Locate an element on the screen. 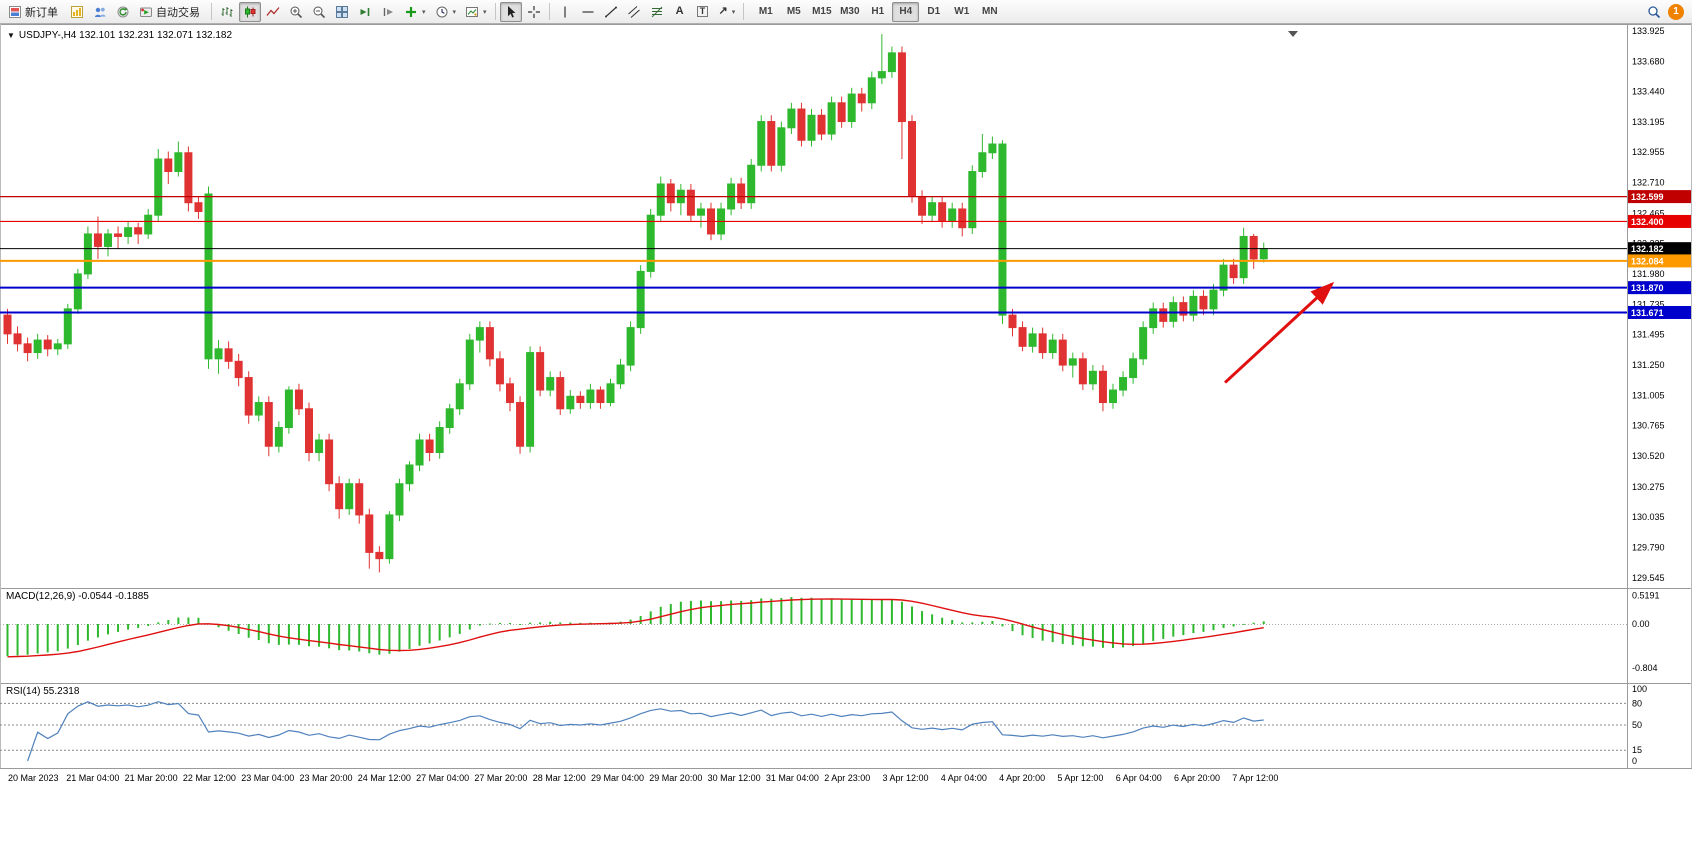  profiles-icon is located at coordinates (100, 12).